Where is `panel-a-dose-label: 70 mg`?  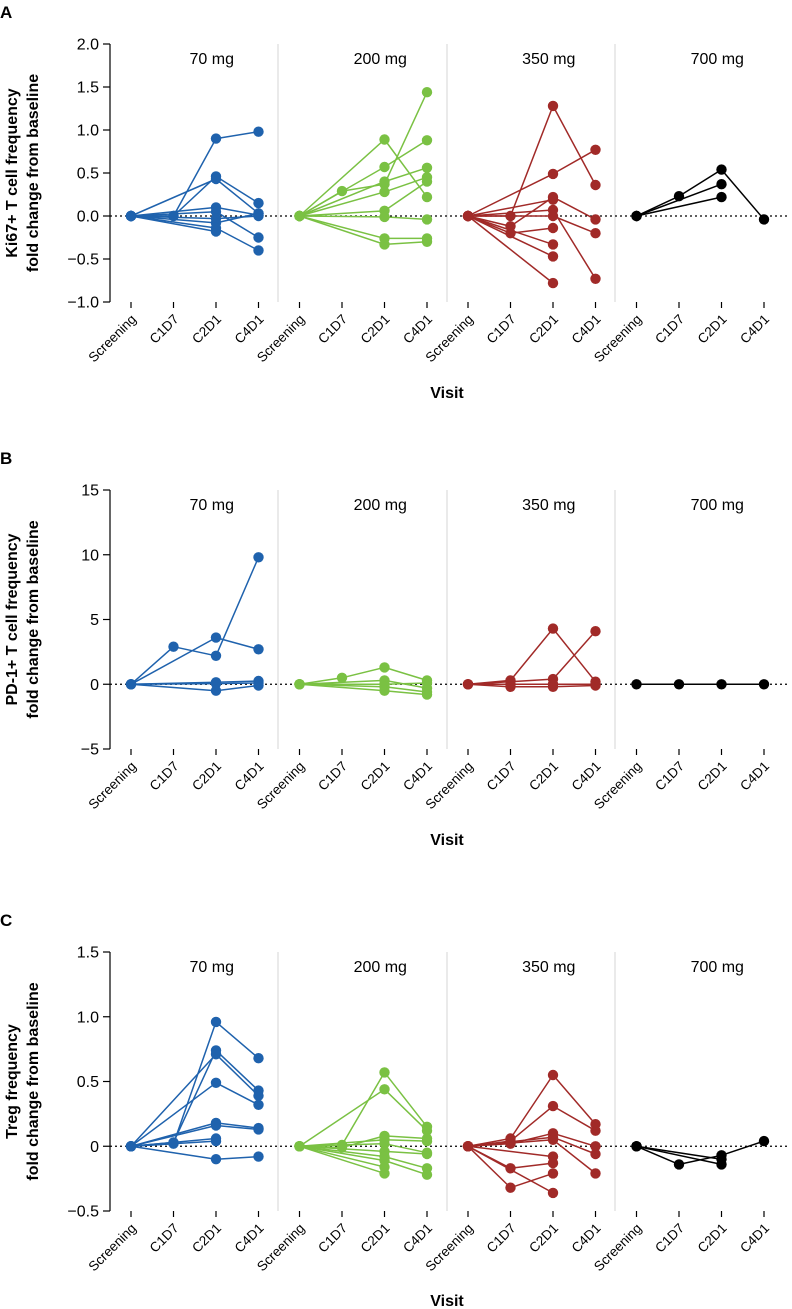
panel-a-dose-label: 70 mg is located at coordinates (212, 59).